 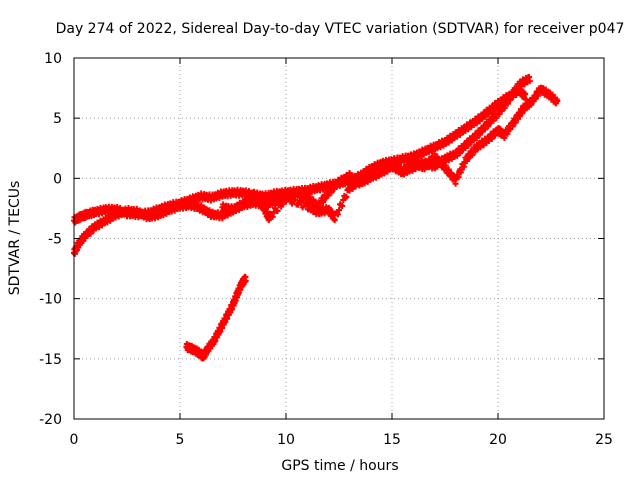 What do you see at coordinates (50, 300) in the screenshot?
I see `y-tick-label: -10` at bounding box center [50, 300].